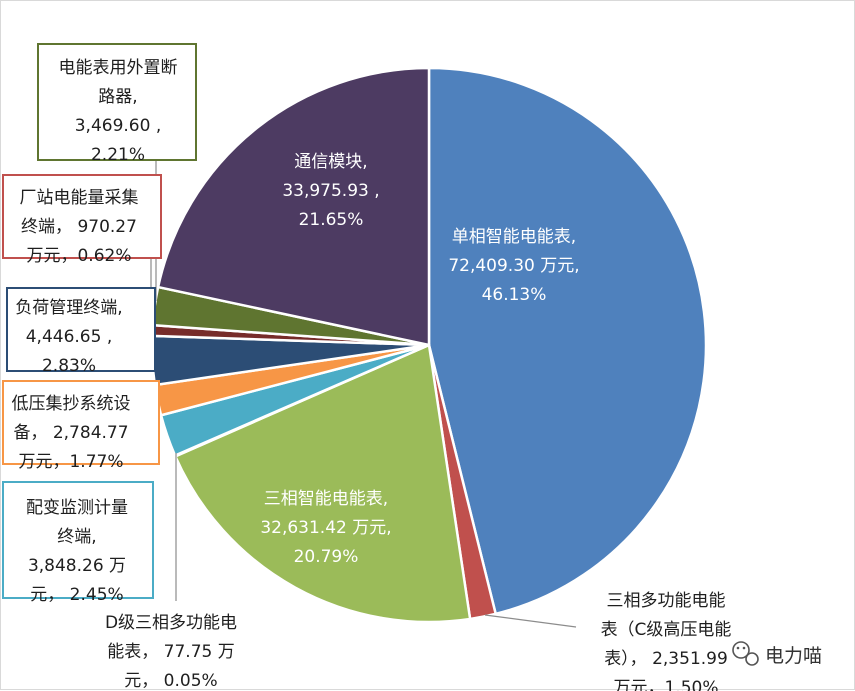  I want to click on data-label-7: 负荷管理终端, 4,446.65 , 2.83%, so click(68, 337).